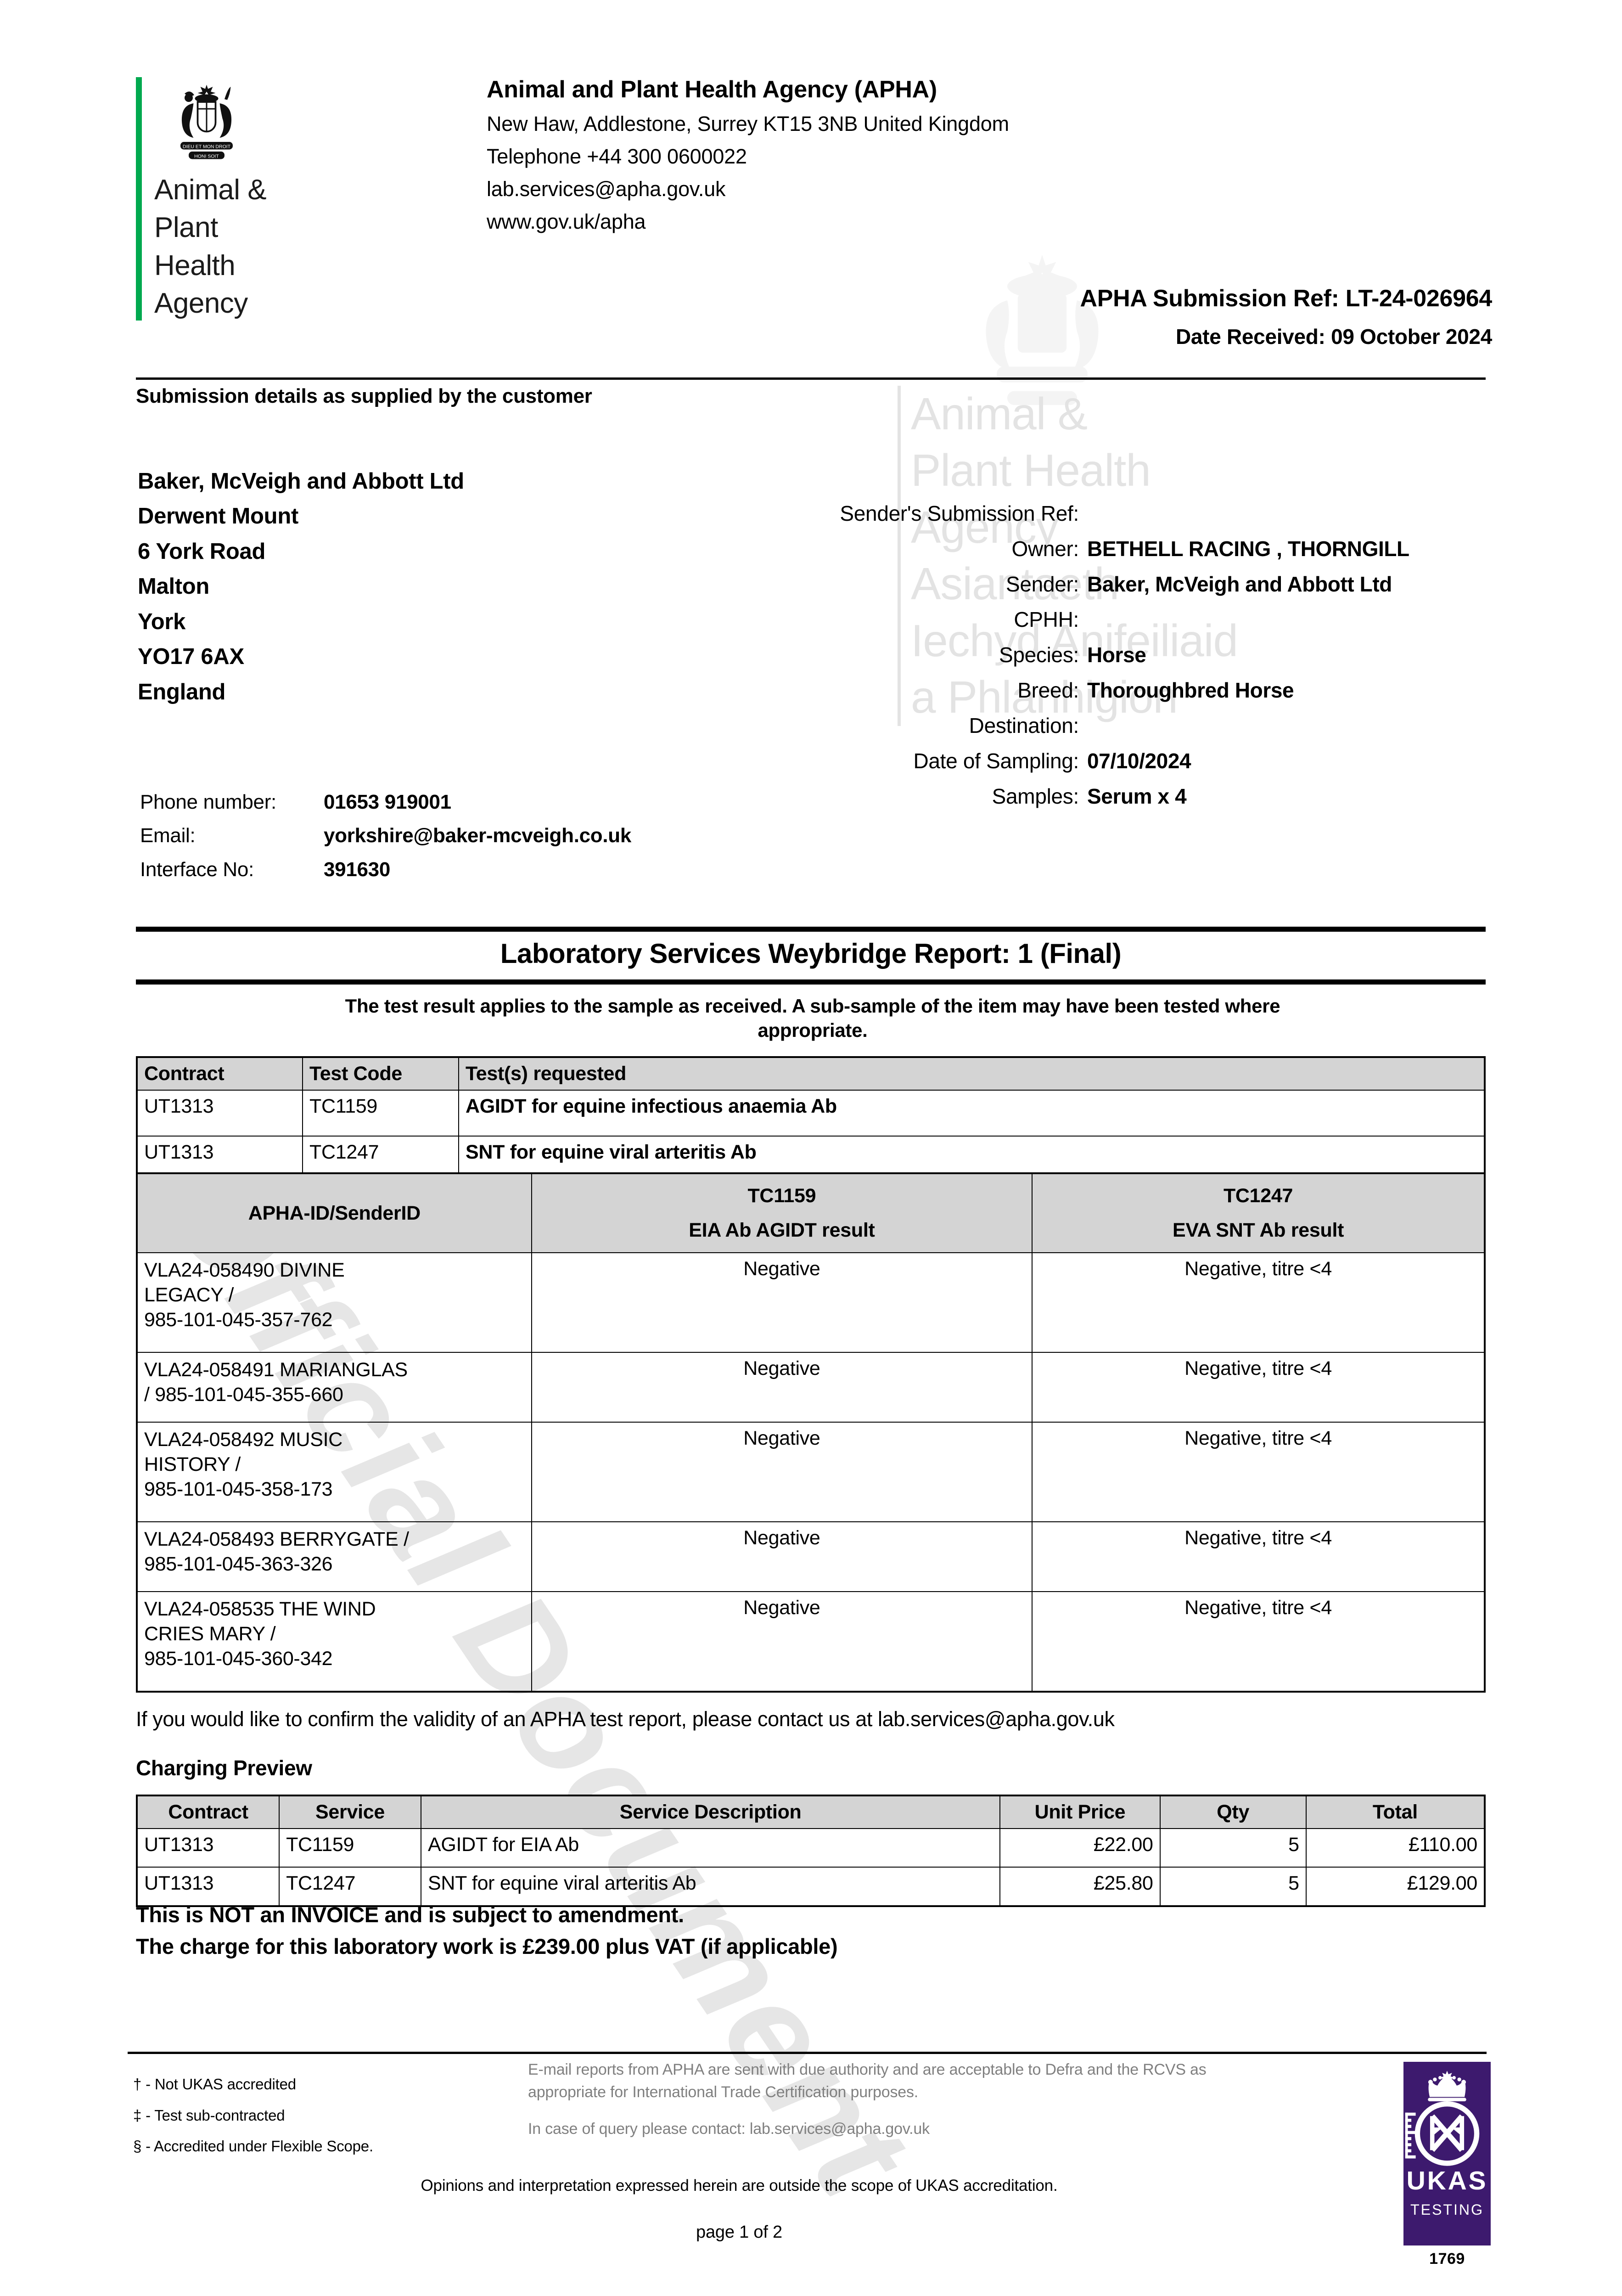  What do you see at coordinates (1395, 1848) in the screenshot?
I see `cell-total: £110.00` at bounding box center [1395, 1848].